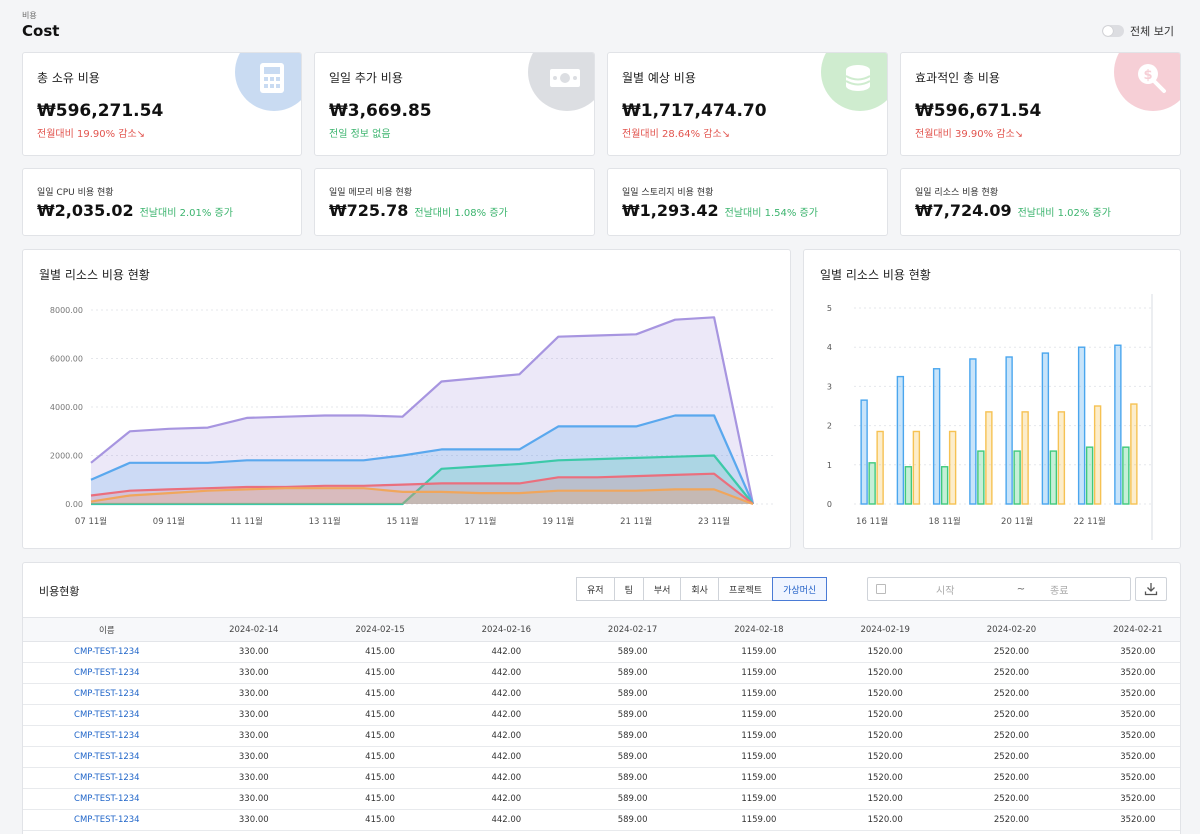 This screenshot has width=1200, height=834. I want to click on daily-card-resource: 일일 리소스 비용 현황 ₩7,724.09 전날대비 1.02% 증가, so click(1040, 202).